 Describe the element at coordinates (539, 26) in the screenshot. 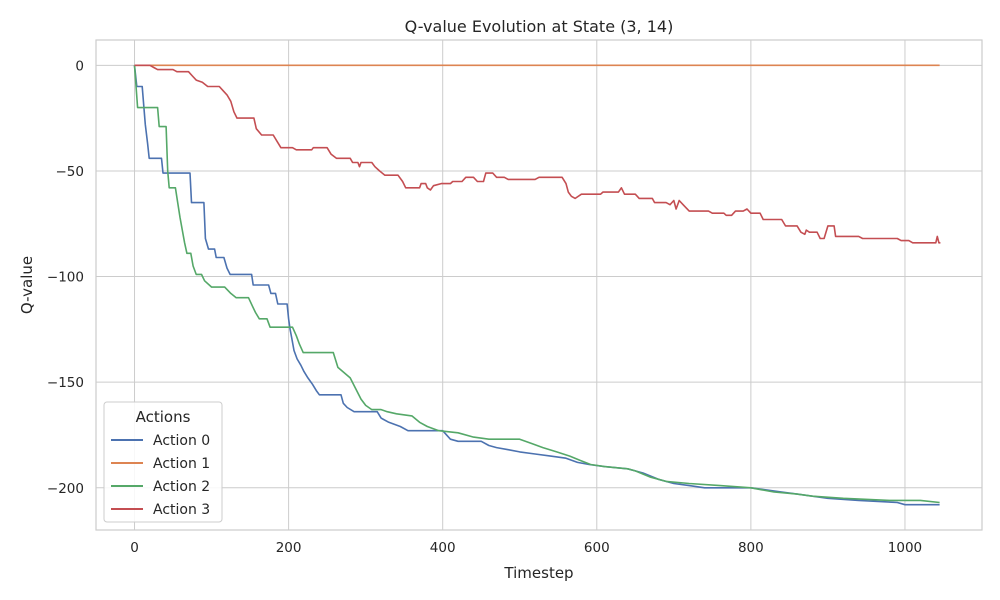

I see `chart-title: Q-value Evolution at State (3, 14)` at that location.